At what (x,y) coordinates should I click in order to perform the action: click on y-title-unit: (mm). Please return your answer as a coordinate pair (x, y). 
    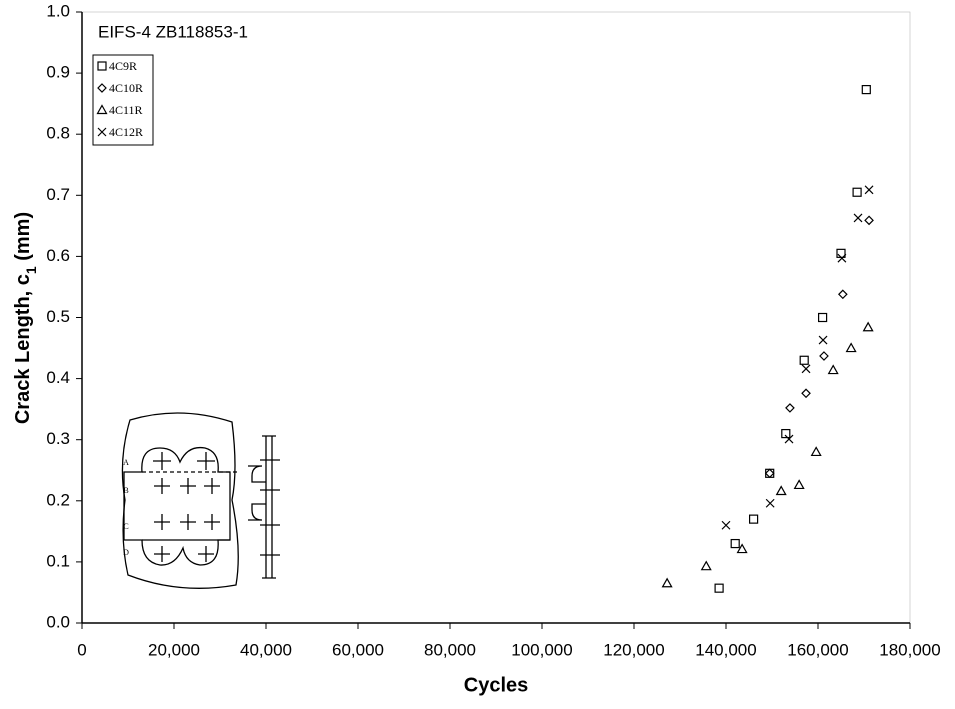
    Looking at the image, I should click on (23, 239).